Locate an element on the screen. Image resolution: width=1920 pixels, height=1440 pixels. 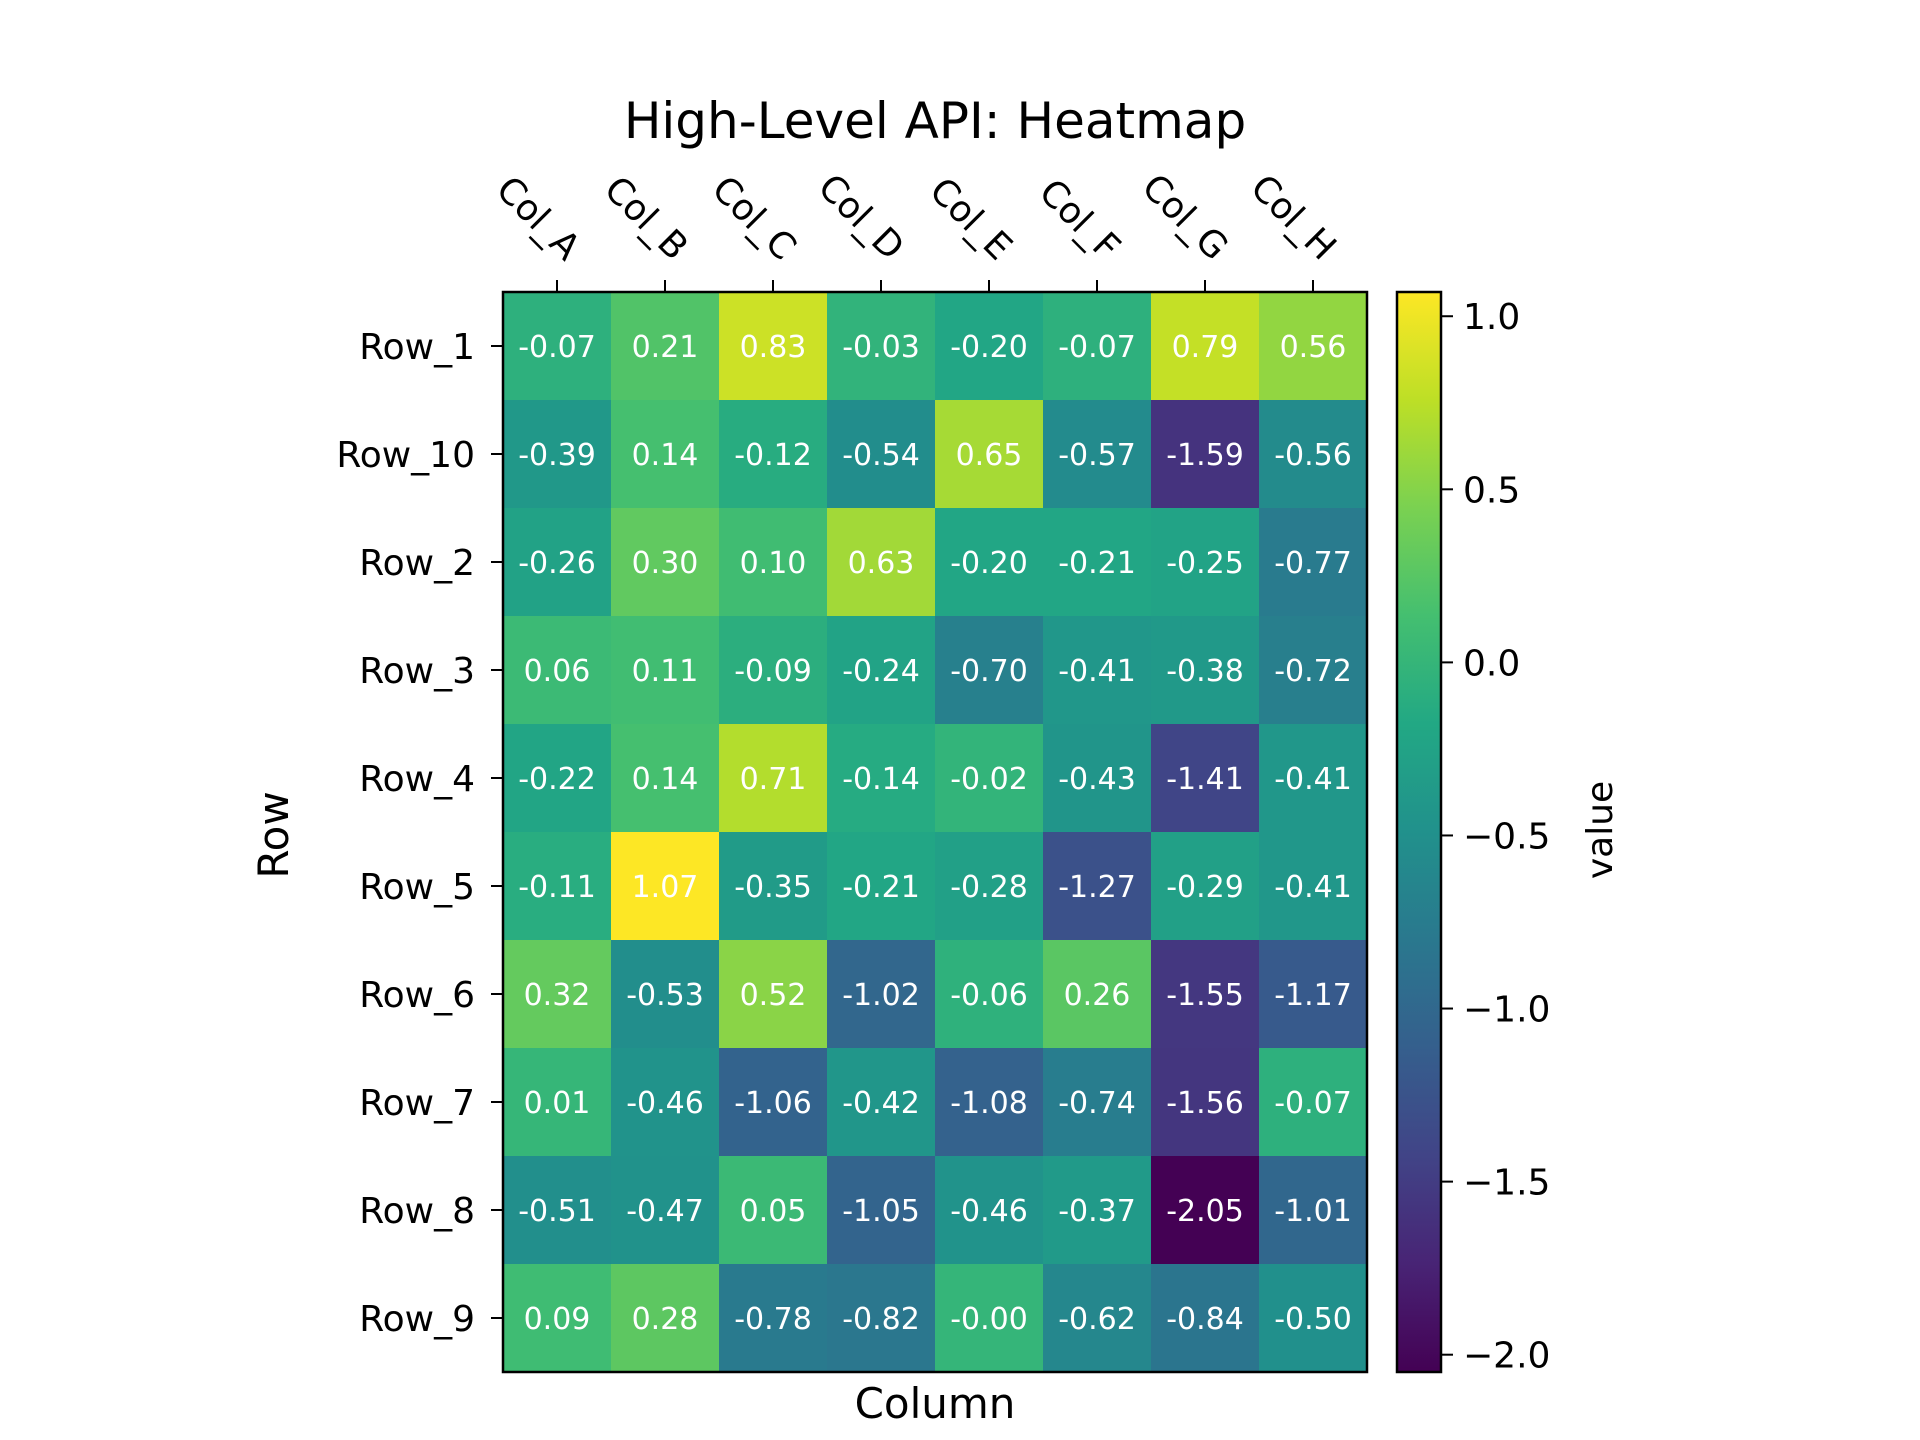
cell-value-label: 0.32 is located at coordinates (557, 995).